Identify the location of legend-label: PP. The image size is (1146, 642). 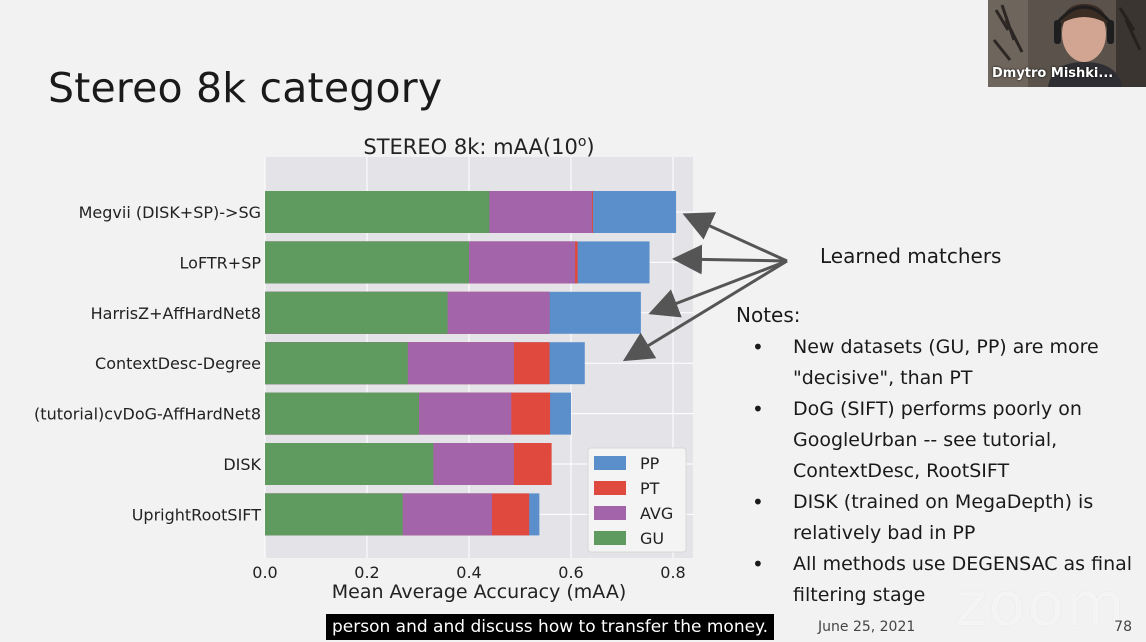
(650, 463).